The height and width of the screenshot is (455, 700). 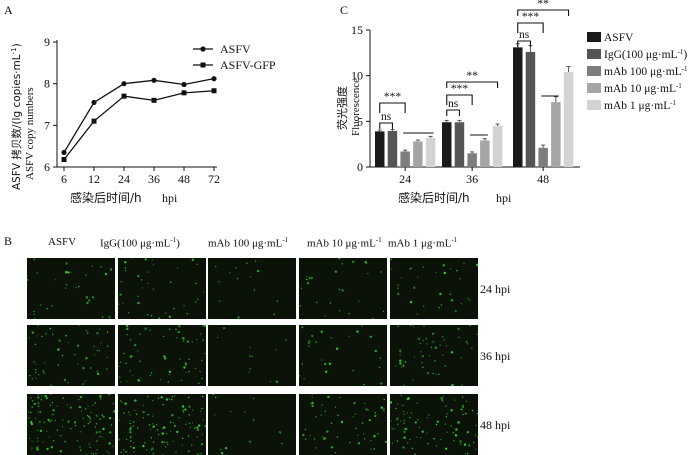 What do you see at coordinates (472, 179) in the screenshot?
I see `panel-c-xtick-label: 36` at bounding box center [472, 179].